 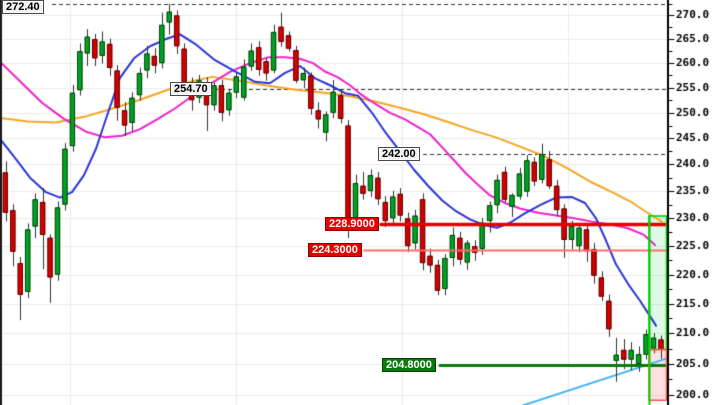 I want to click on price-level-label-204-8000: 204.8000, so click(x=409, y=365).